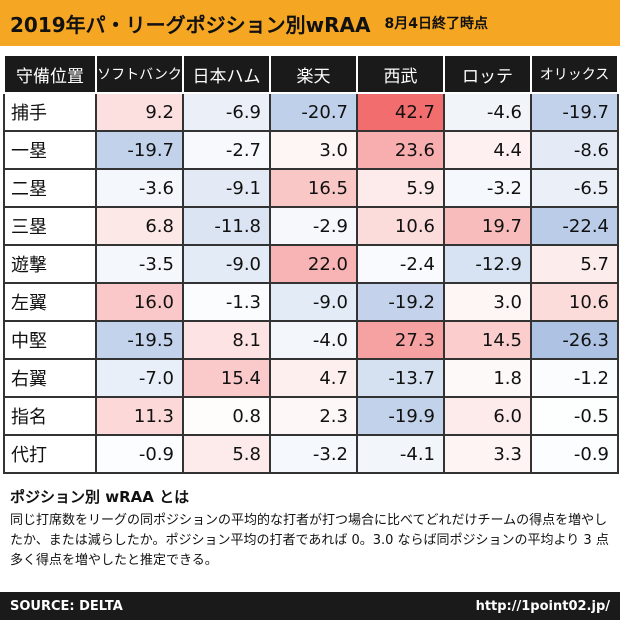 This screenshot has width=620, height=620. I want to click on value-cell: 5.8, so click(226, 454).